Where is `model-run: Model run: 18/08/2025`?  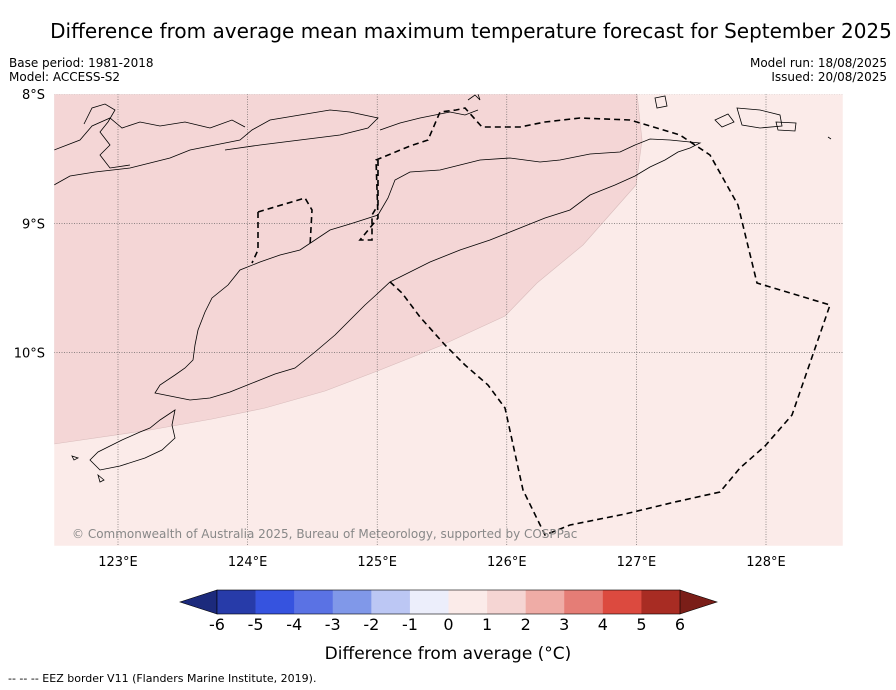
model-run: Model run: 18/08/2025 is located at coordinates (818, 63).